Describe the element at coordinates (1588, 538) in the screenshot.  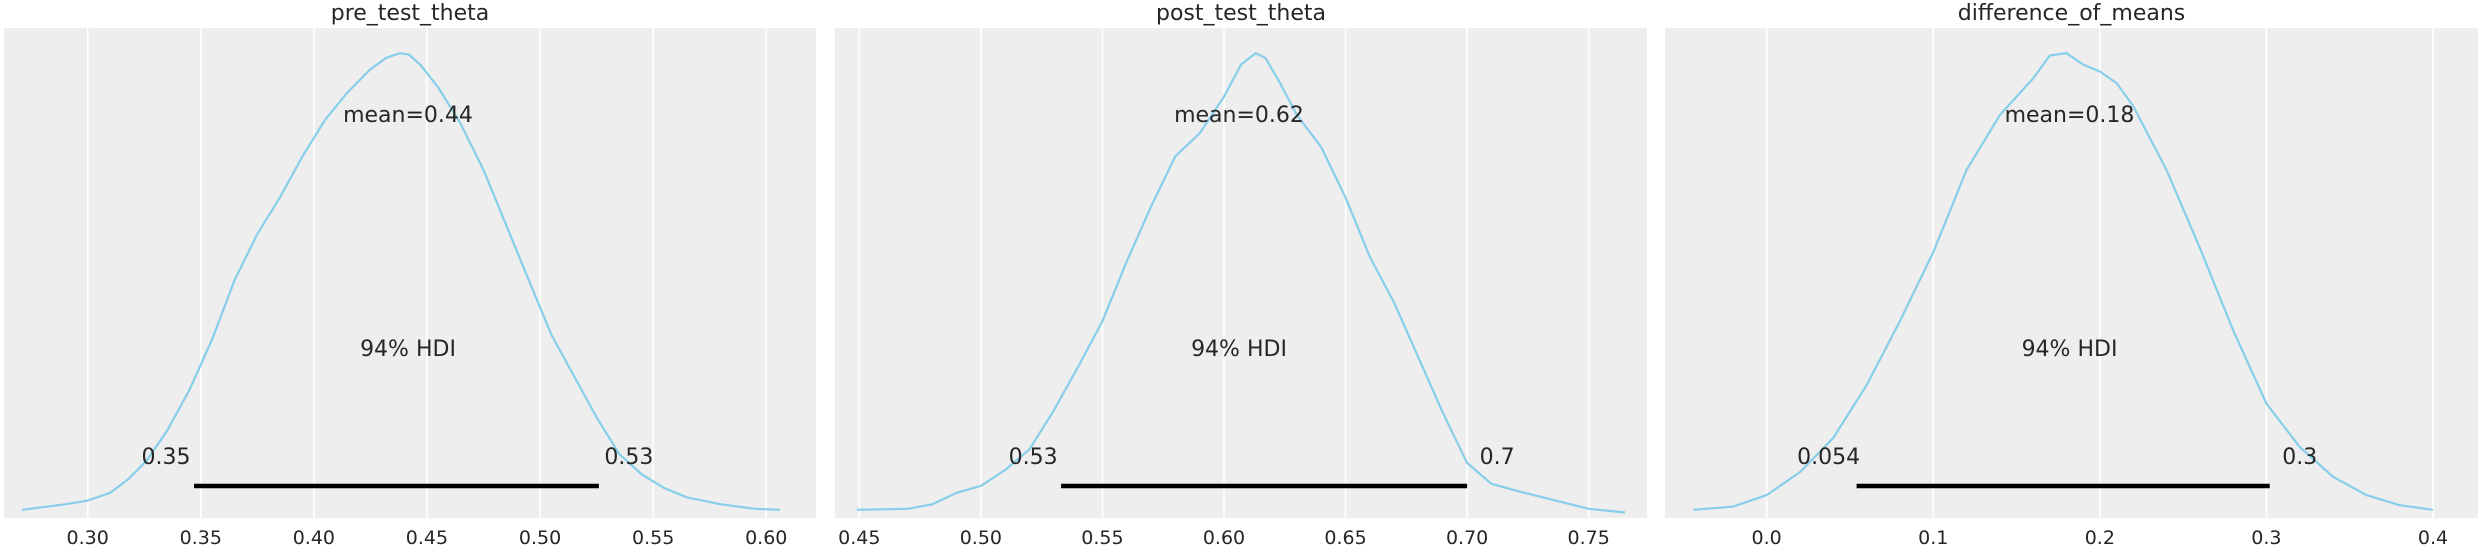
I see `x-tick-label: 0.75` at that location.